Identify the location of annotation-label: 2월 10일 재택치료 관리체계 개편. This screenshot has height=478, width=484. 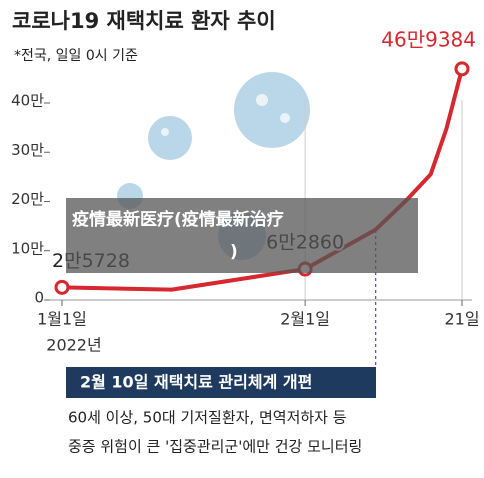
(196, 382).